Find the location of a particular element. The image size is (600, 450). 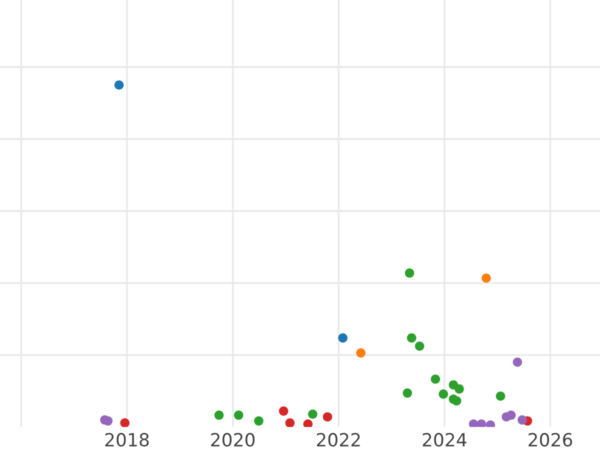

x-tick-label: 2020 is located at coordinates (233, 439).